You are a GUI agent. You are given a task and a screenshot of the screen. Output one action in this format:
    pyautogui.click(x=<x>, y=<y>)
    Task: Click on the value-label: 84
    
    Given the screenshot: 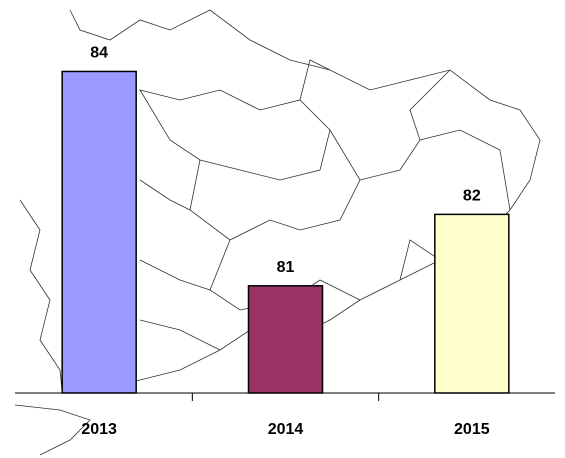 What is the action you would take?
    pyautogui.click(x=99, y=53)
    